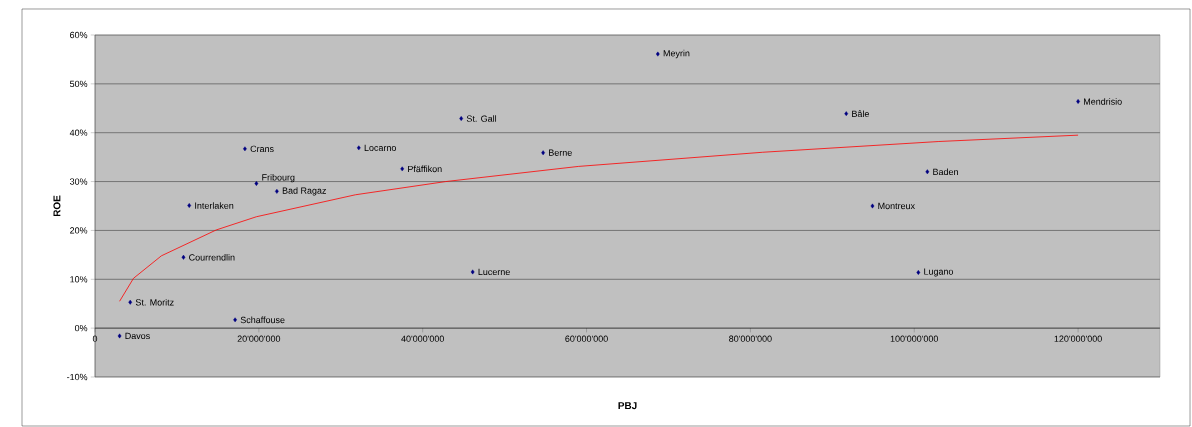  I want to click on y-tick-label: 40%, so click(78, 132).